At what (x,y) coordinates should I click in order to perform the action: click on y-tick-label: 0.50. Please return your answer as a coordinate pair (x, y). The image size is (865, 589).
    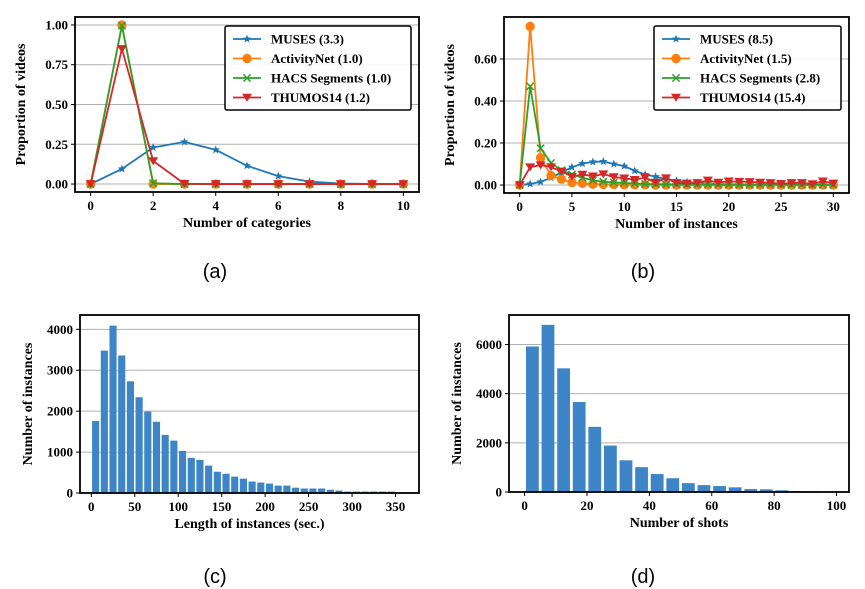
    Looking at the image, I should click on (56, 104).